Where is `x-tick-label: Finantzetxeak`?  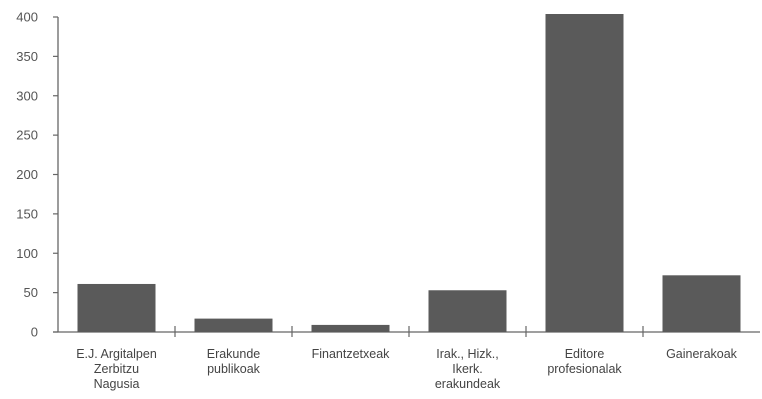 x-tick-label: Finantzetxeak is located at coordinates (351, 354).